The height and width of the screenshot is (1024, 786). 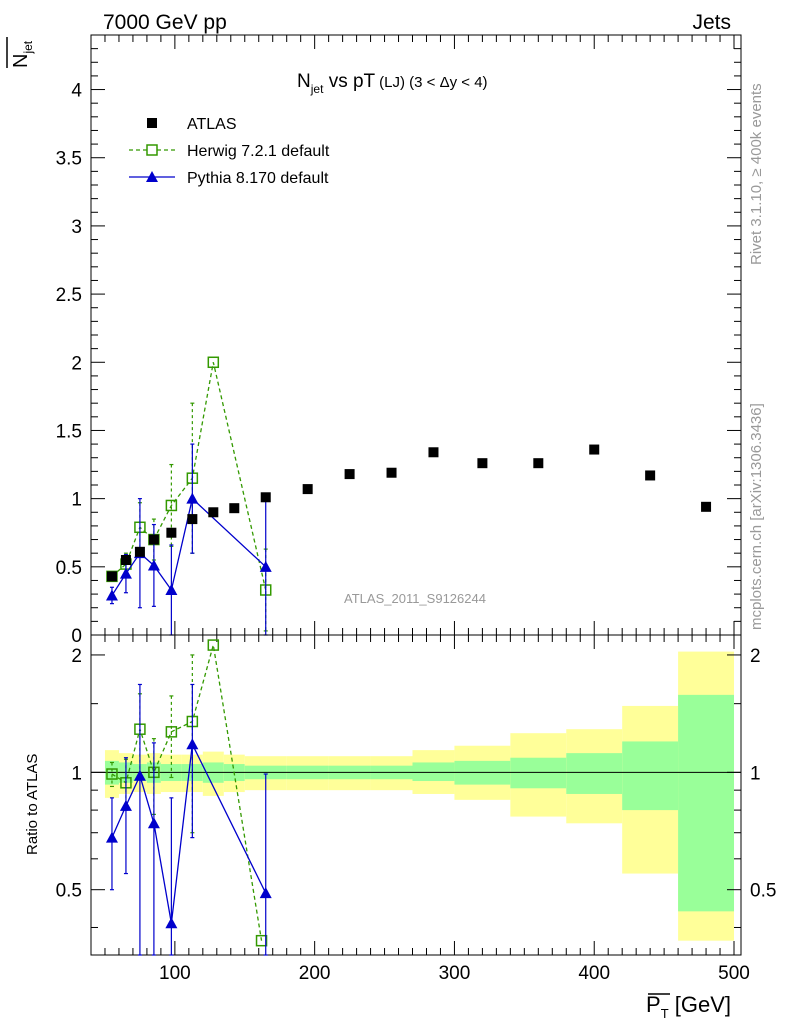 I want to click on ratio-y-tick-label-right: 0.5, so click(x=763, y=891).